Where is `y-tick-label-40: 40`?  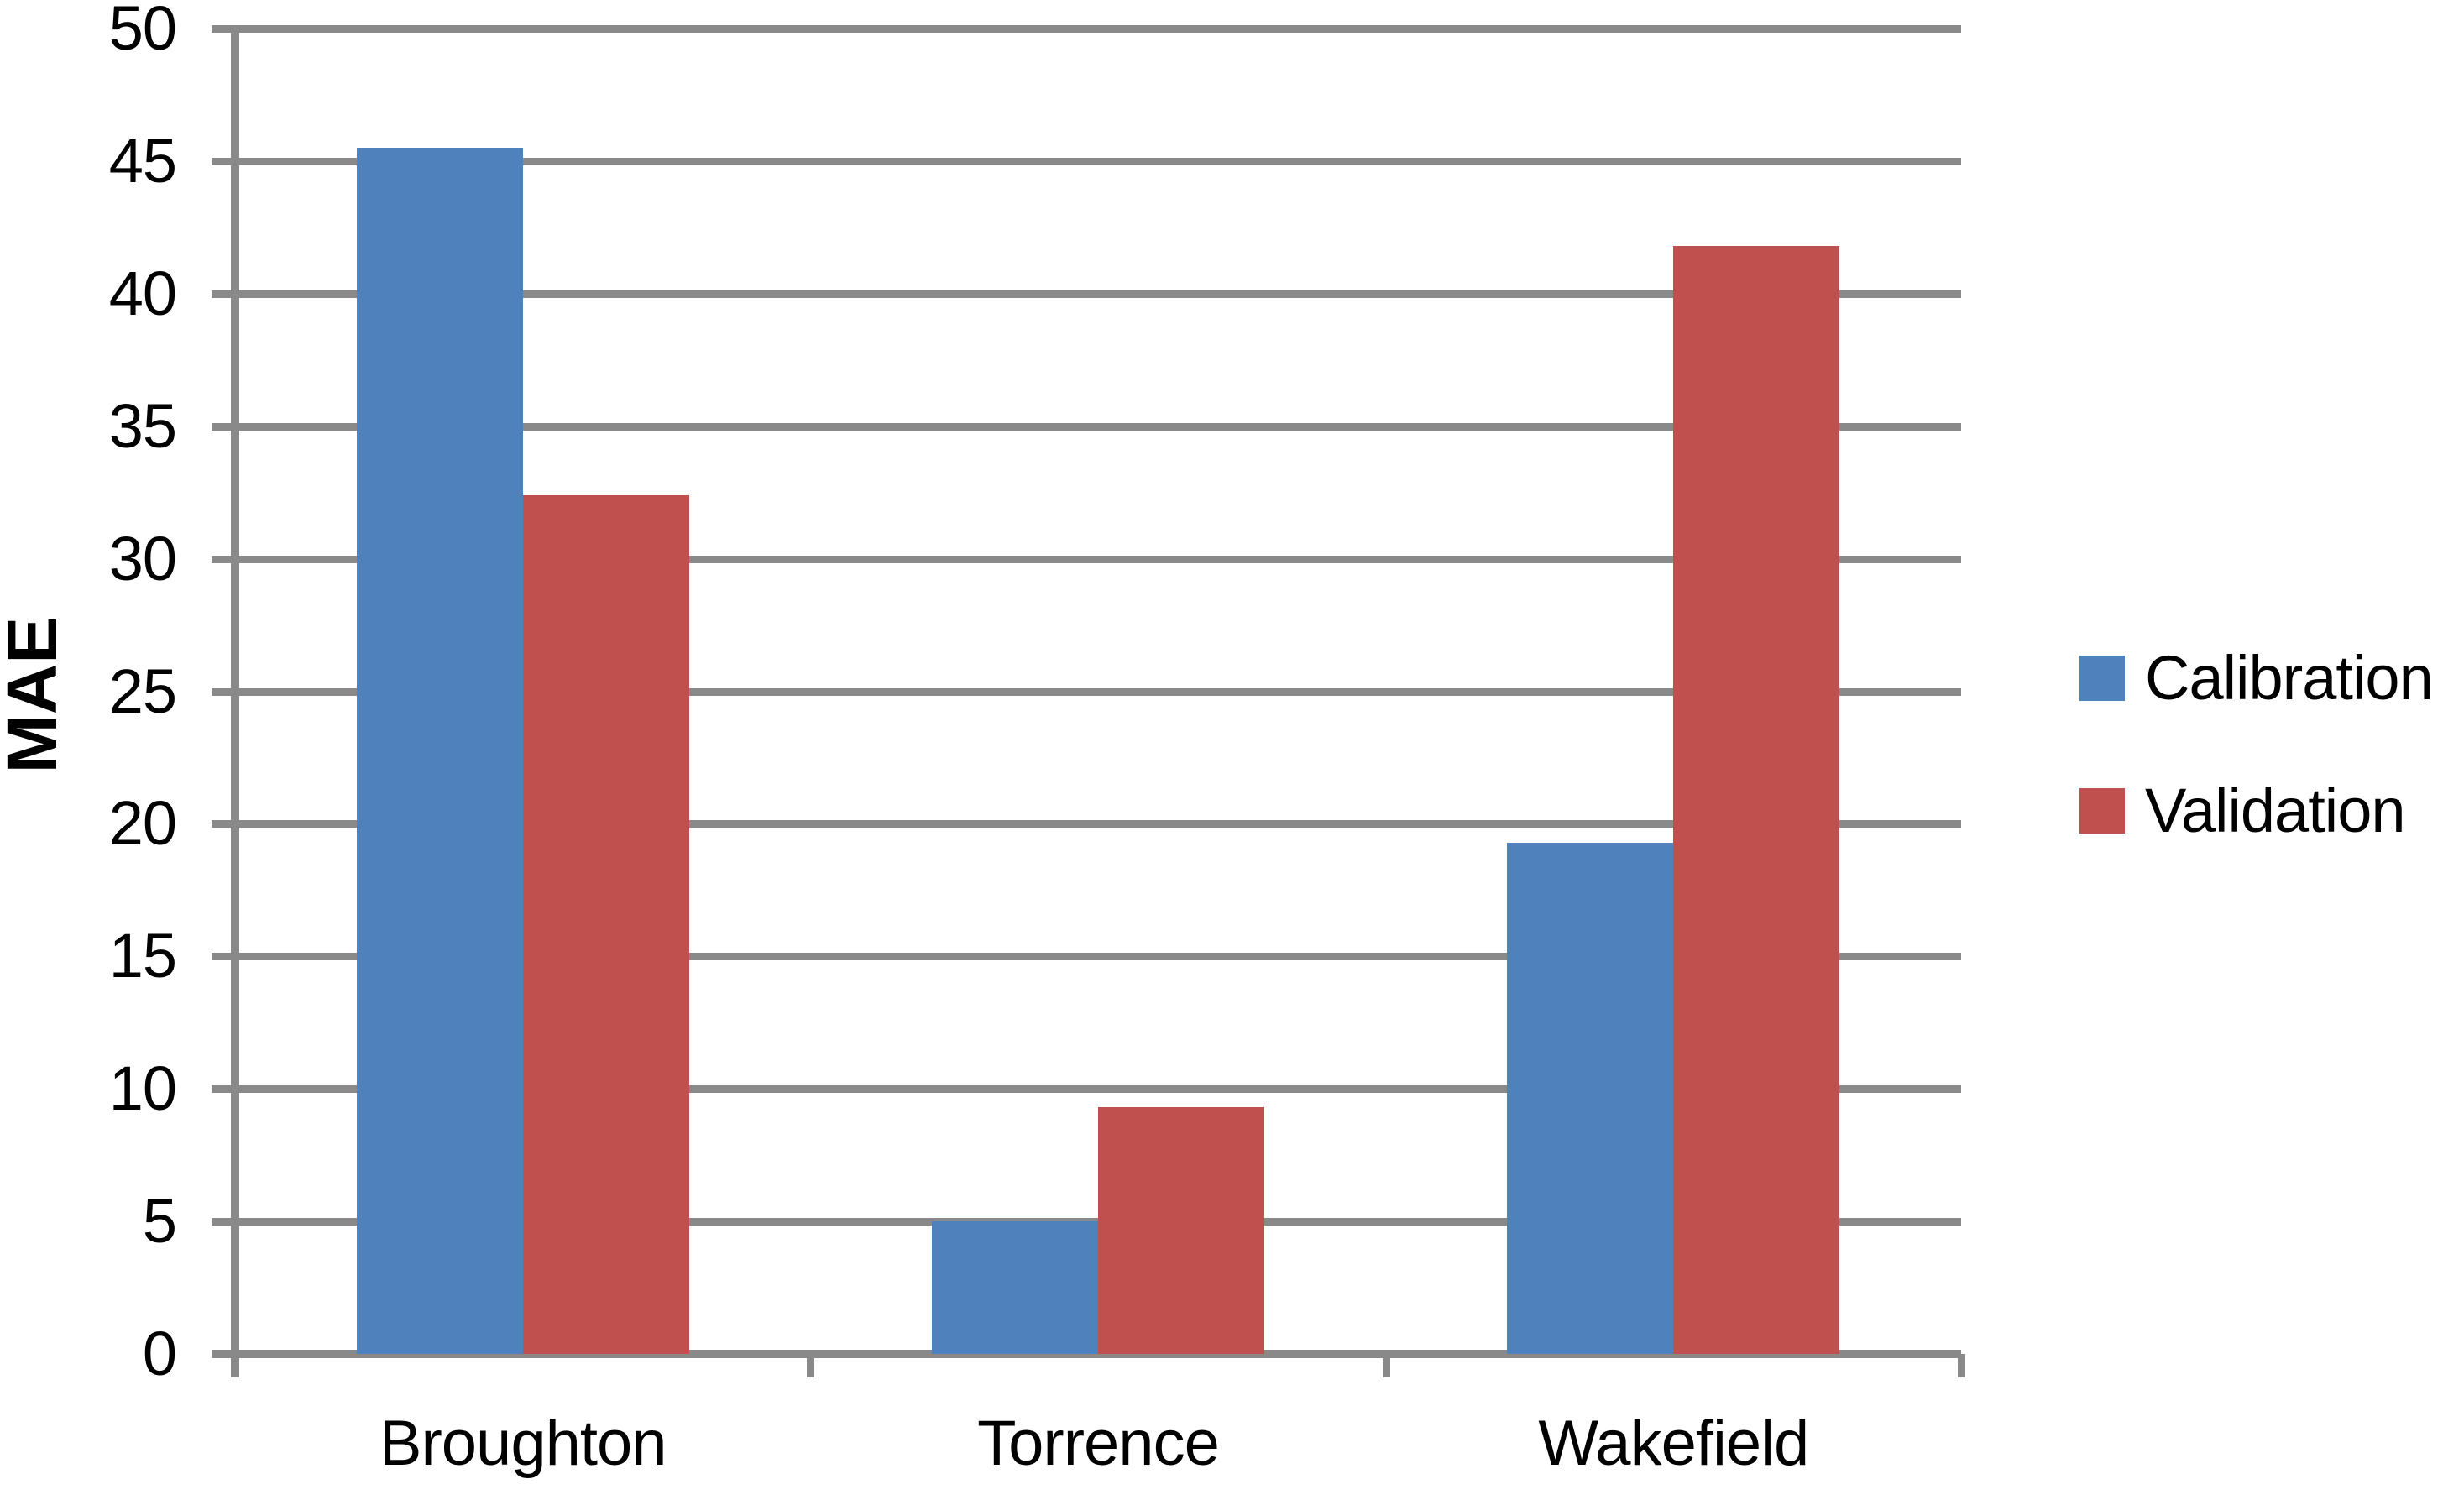 y-tick-label-40: 40 is located at coordinates (142, 293).